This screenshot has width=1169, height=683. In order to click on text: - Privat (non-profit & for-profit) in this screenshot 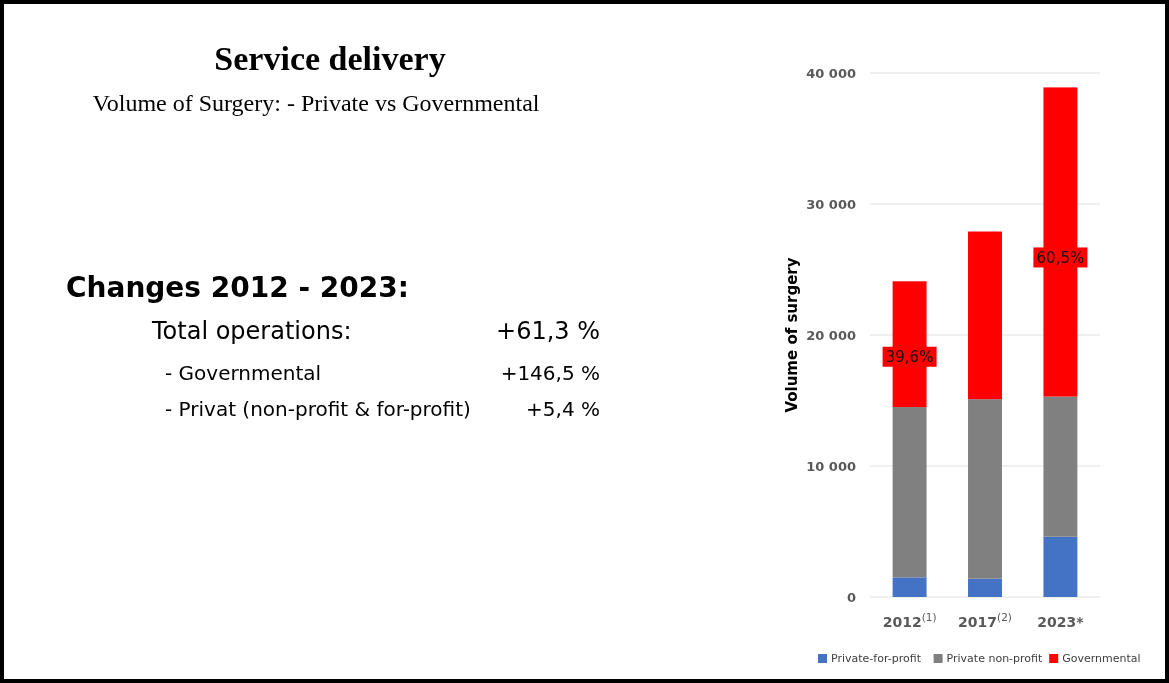, I will do `click(318, 409)`.